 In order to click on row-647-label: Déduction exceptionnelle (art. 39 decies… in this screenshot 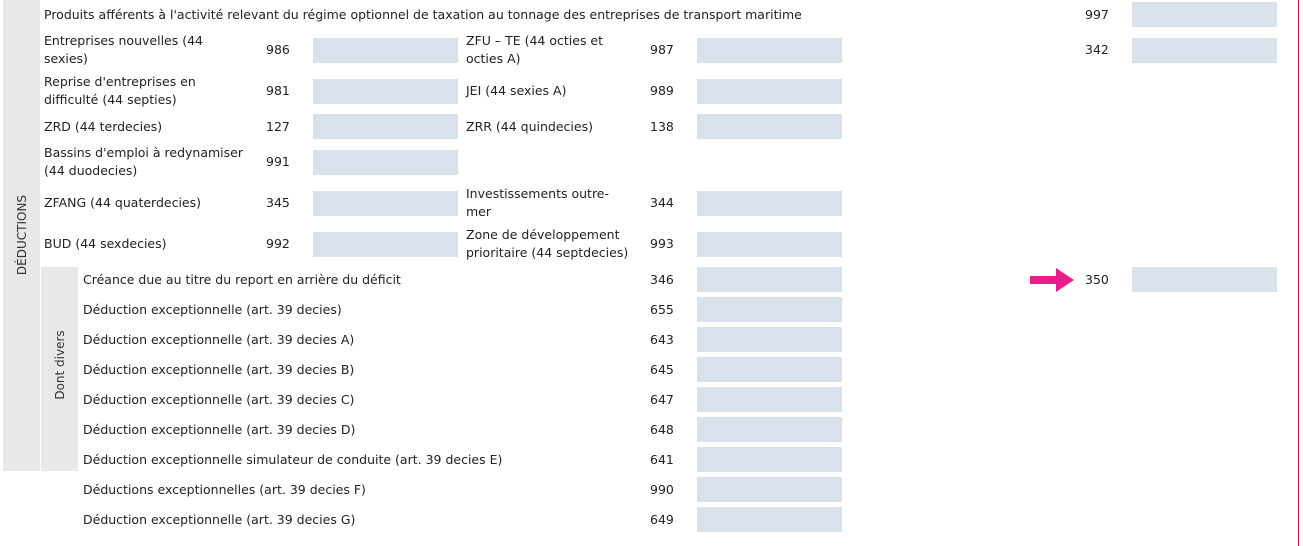, I will do `click(219, 399)`.